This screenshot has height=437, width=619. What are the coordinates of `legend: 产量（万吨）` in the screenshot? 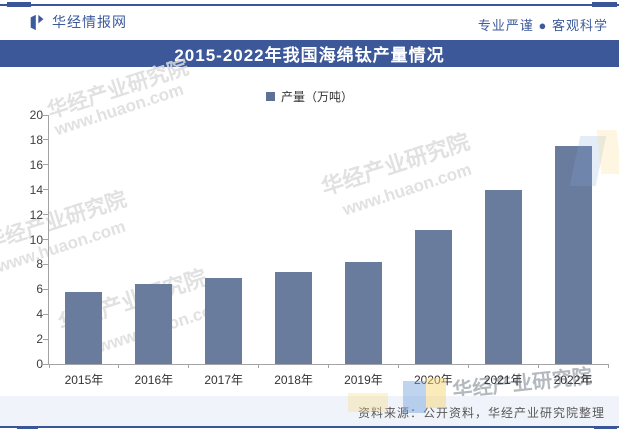 It's located at (309, 96).